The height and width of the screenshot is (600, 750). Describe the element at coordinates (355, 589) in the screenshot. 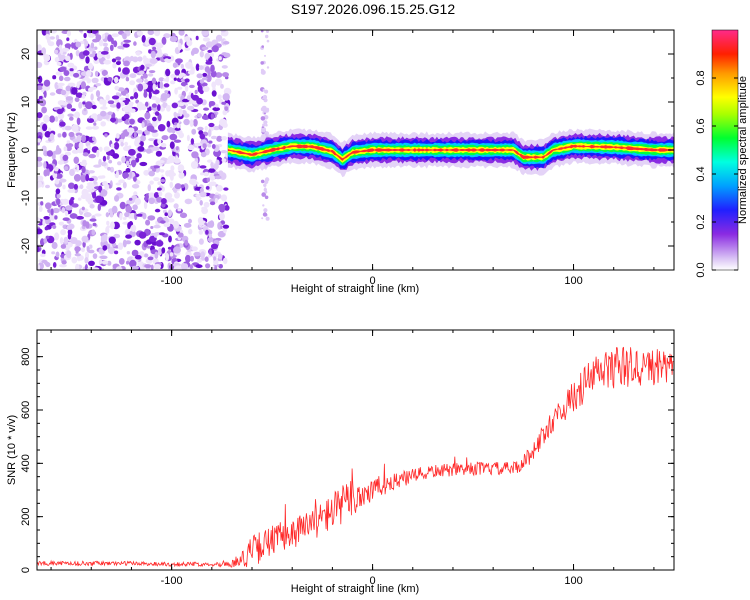

I see `snr-x-label: Height of straight line (km)` at that location.